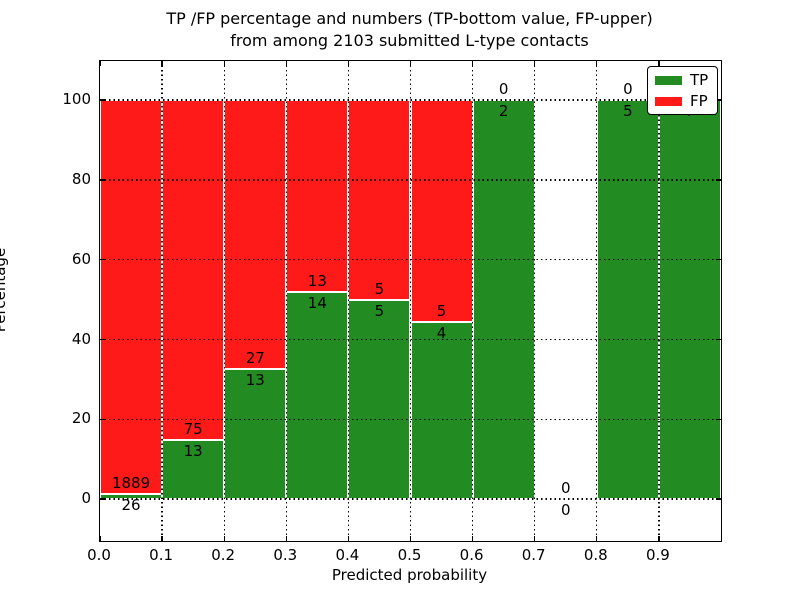  I want to click on x-tick-label: 0.0, so click(99, 555).